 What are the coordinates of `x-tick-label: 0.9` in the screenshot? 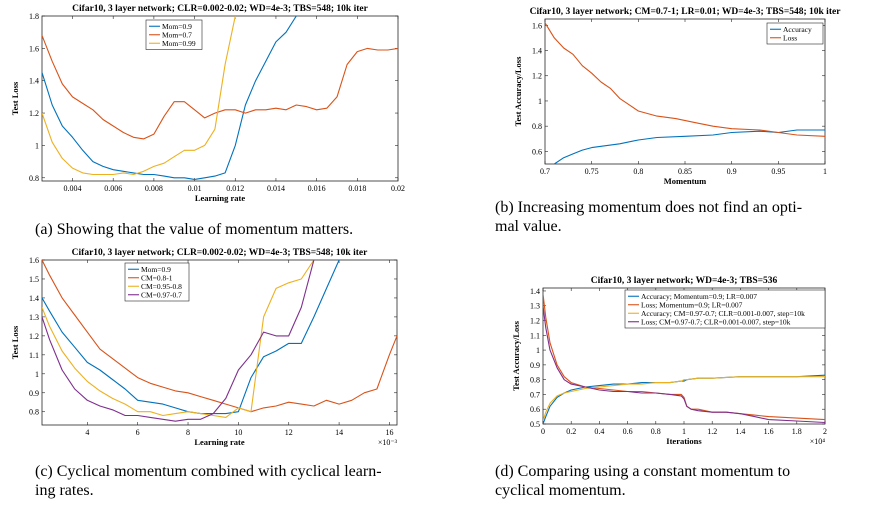 It's located at (732, 171).